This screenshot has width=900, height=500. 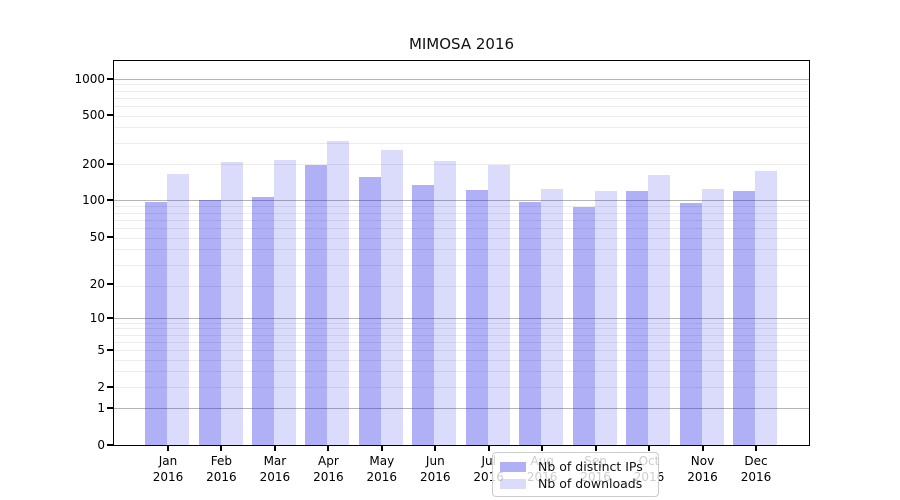 What do you see at coordinates (498, 305) in the screenshot?
I see `bar-downloads-jul` at bounding box center [498, 305].